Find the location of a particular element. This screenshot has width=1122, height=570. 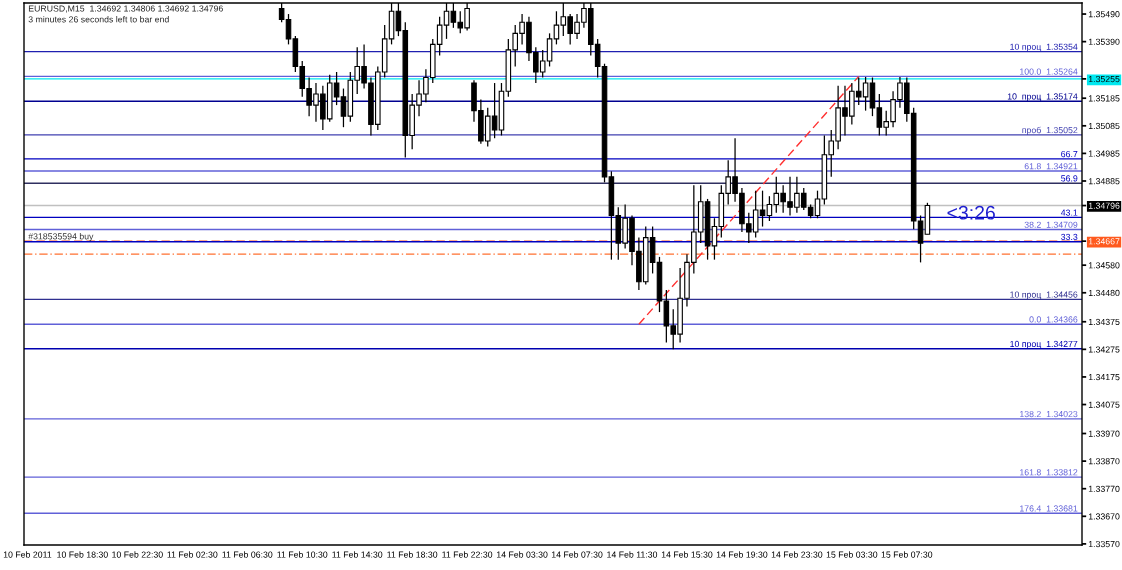

x-tick-label: 14 Feb 19:30 is located at coordinates (742, 554).